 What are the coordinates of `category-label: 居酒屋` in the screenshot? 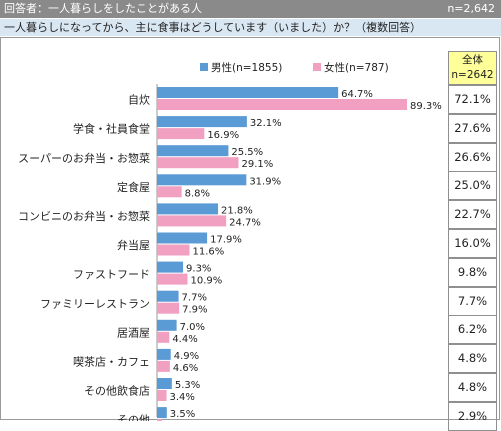 It's located at (133, 332).